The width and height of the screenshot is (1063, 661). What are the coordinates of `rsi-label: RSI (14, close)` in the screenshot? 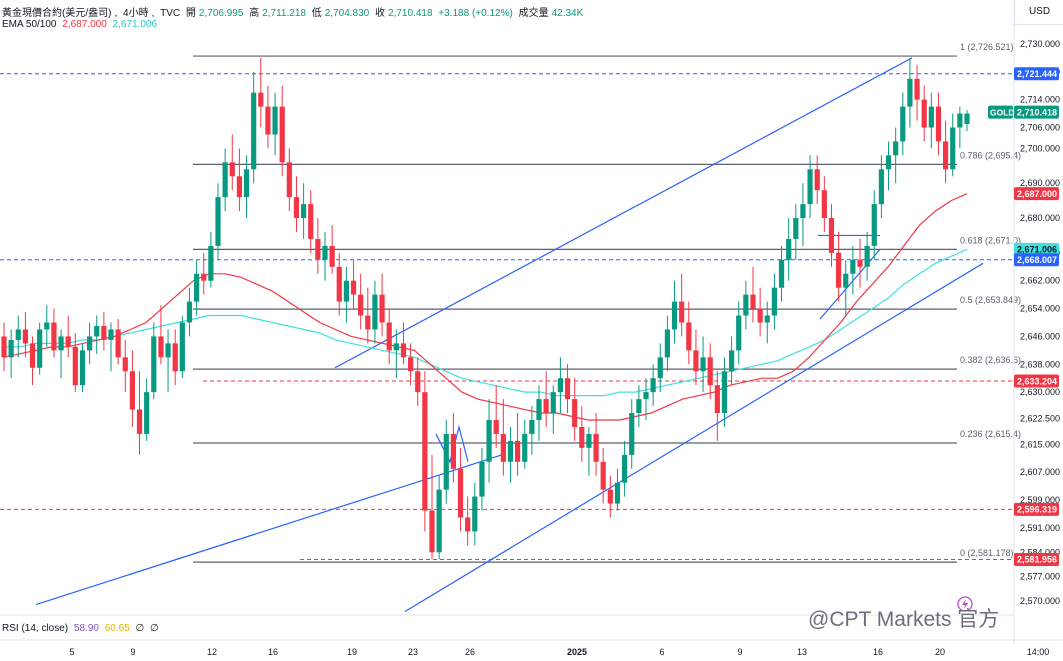 It's located at (35, 628).